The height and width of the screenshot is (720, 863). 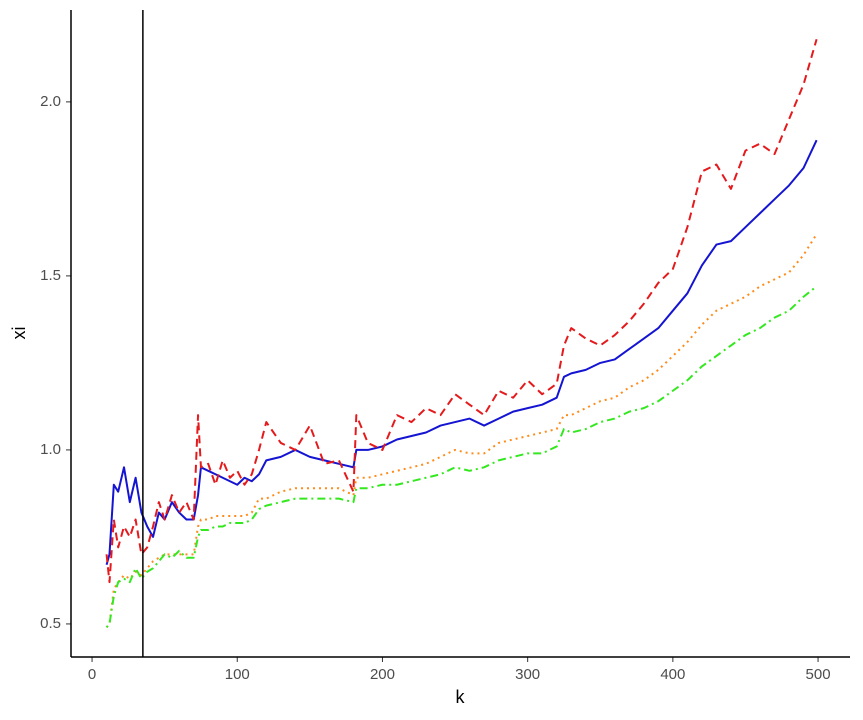 What do you see at coordinates (50, 101) in the screenshot?
I see `y-tick-label: 2.0` at bounding box center [50, 101].